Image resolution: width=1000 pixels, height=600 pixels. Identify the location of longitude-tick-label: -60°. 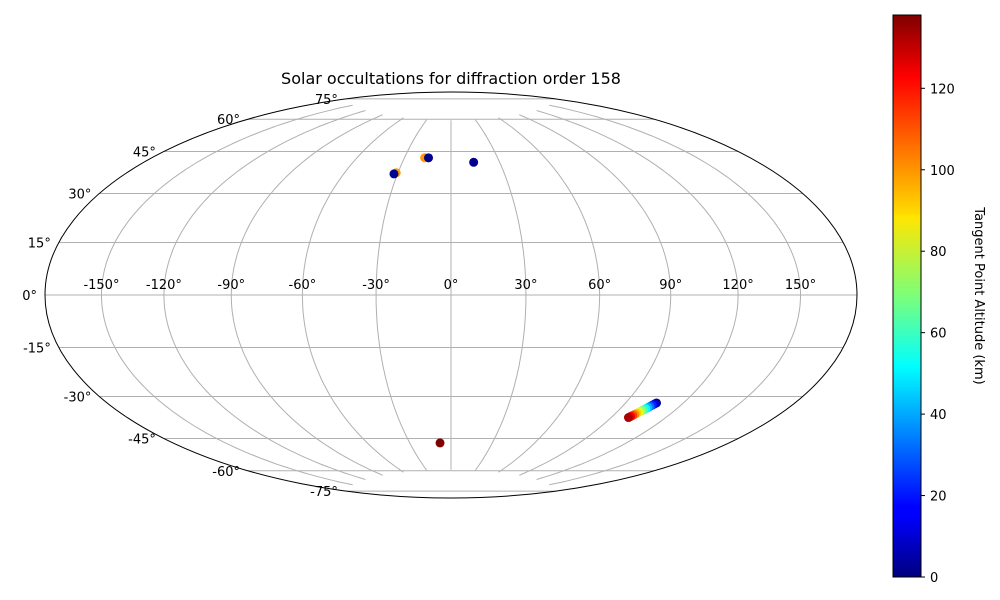
(303, 285).